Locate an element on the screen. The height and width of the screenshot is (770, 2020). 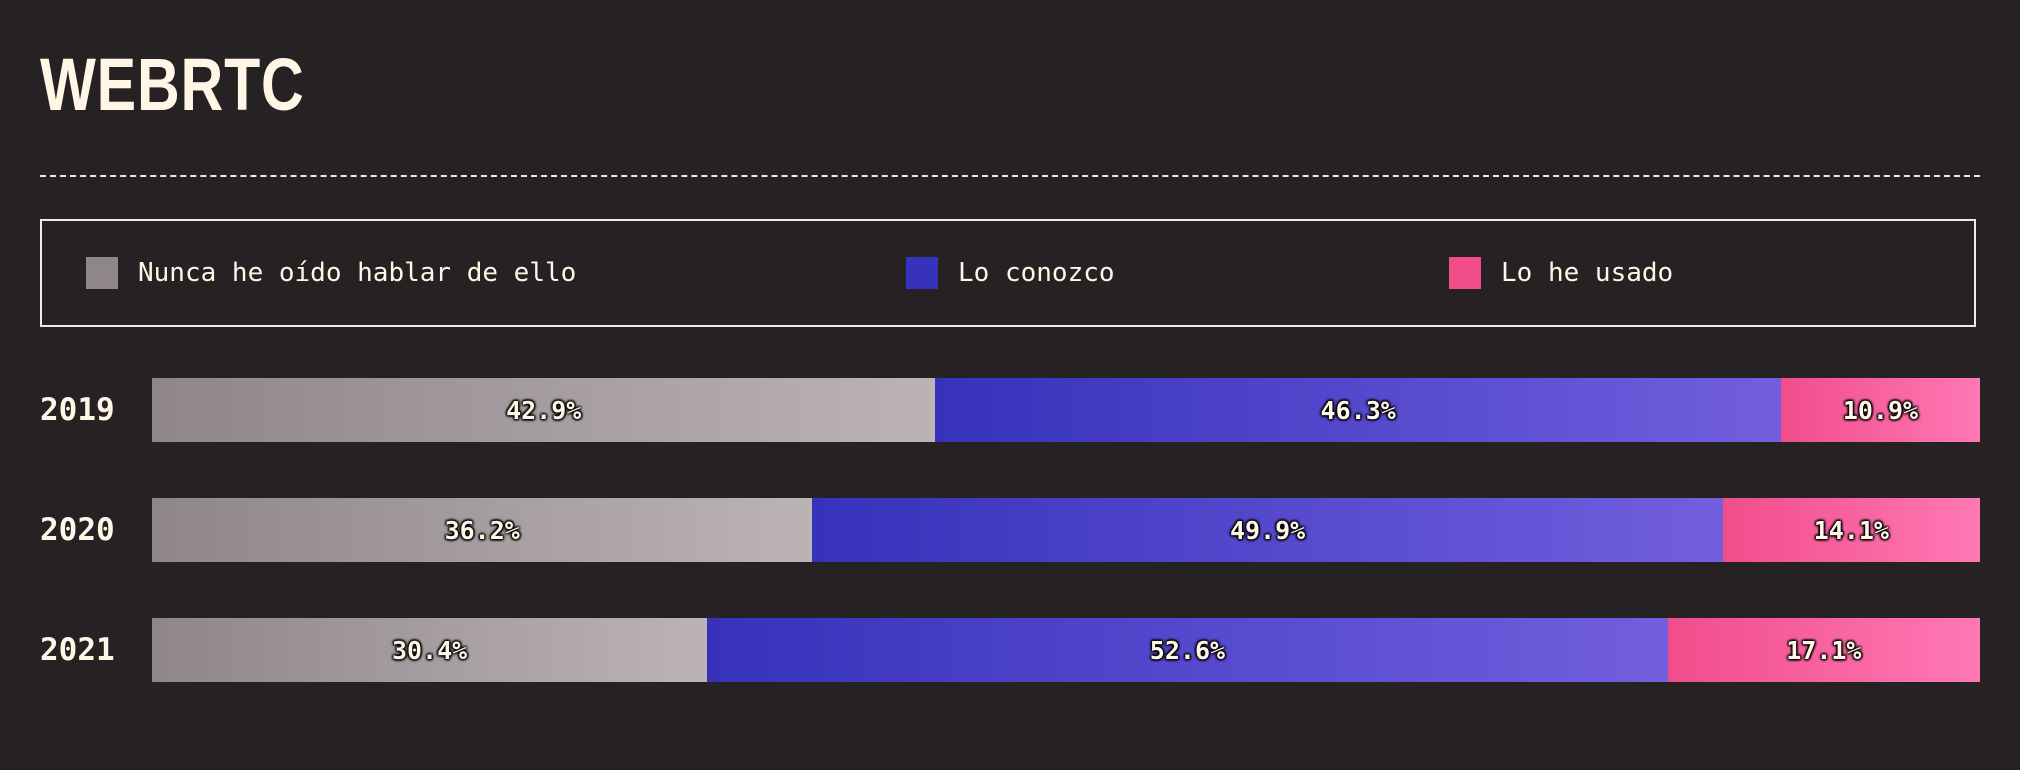
bar-segment-2019-know-it: 46.3% is located at coordinates (1358, 410).